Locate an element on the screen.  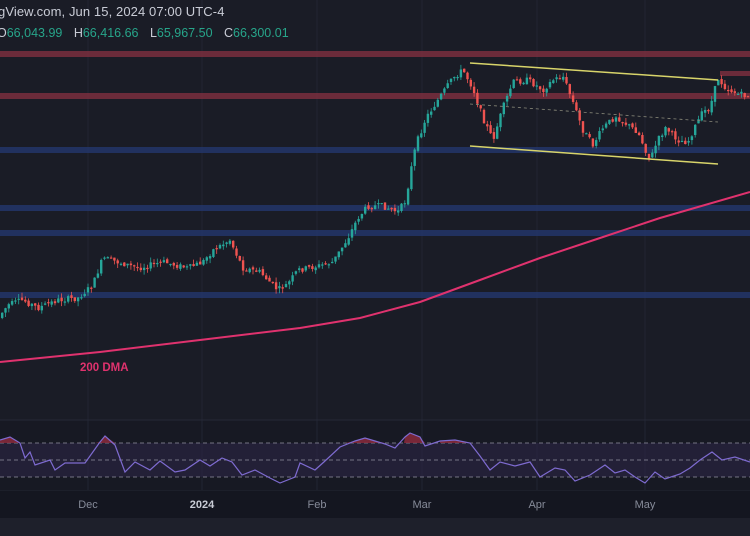
bottom-bar is located at coordinates (375, 527).